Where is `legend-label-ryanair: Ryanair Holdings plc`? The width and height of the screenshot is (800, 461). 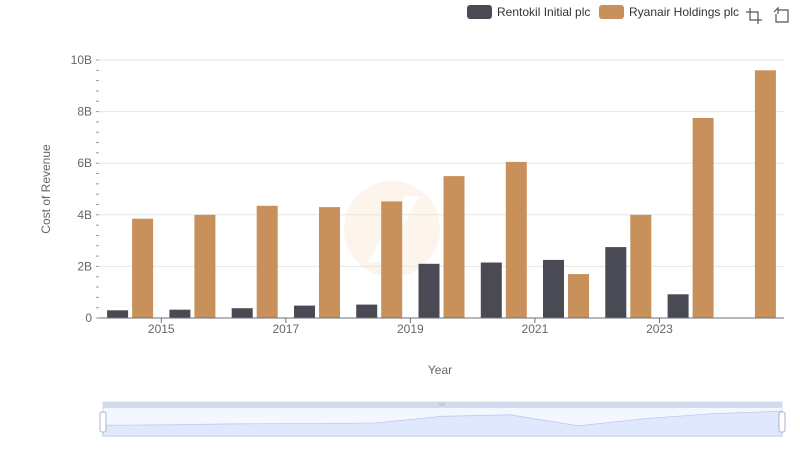
legend-label-ryanair: Ryanair Holdings plc is located at coordinates (684, 12).